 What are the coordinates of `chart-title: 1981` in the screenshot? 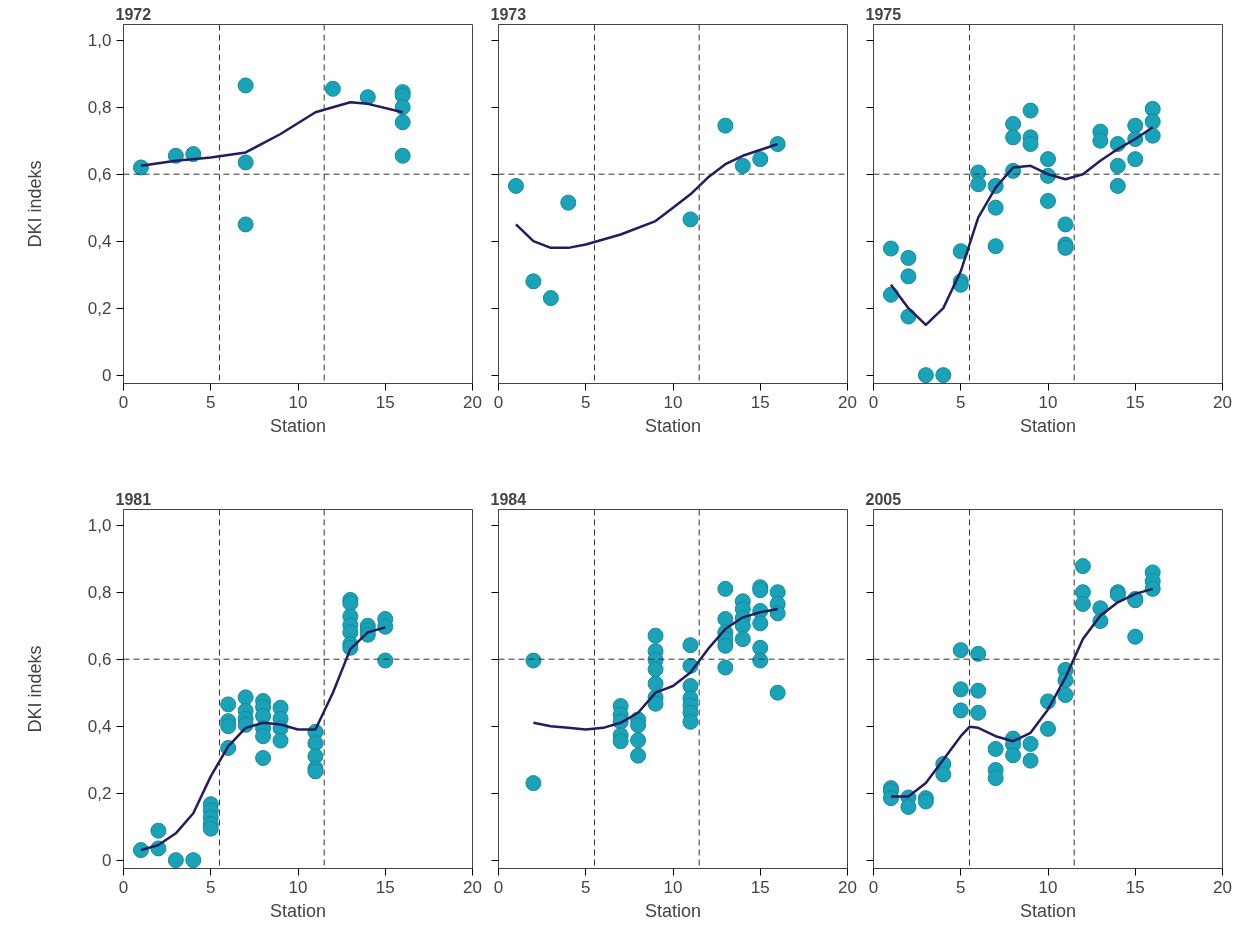 It's located at (133, 499).